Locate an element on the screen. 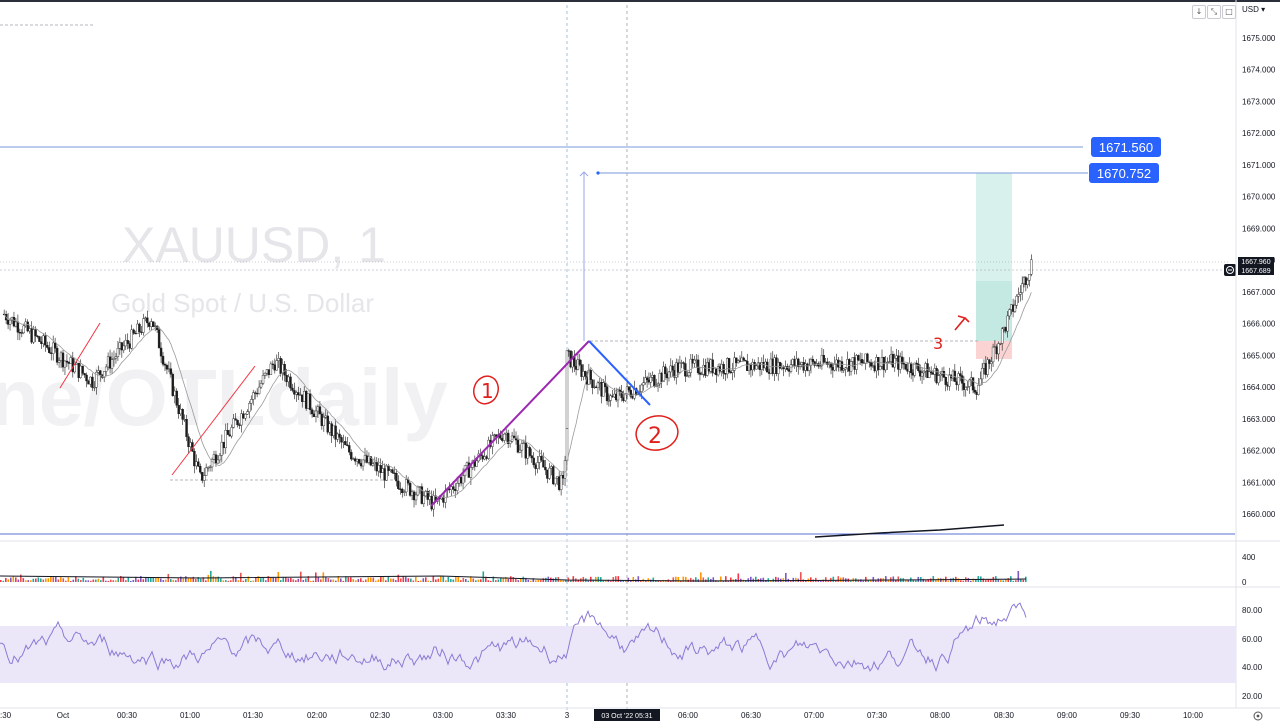  annotation-1: 1 is located at coordinates (486, 390).